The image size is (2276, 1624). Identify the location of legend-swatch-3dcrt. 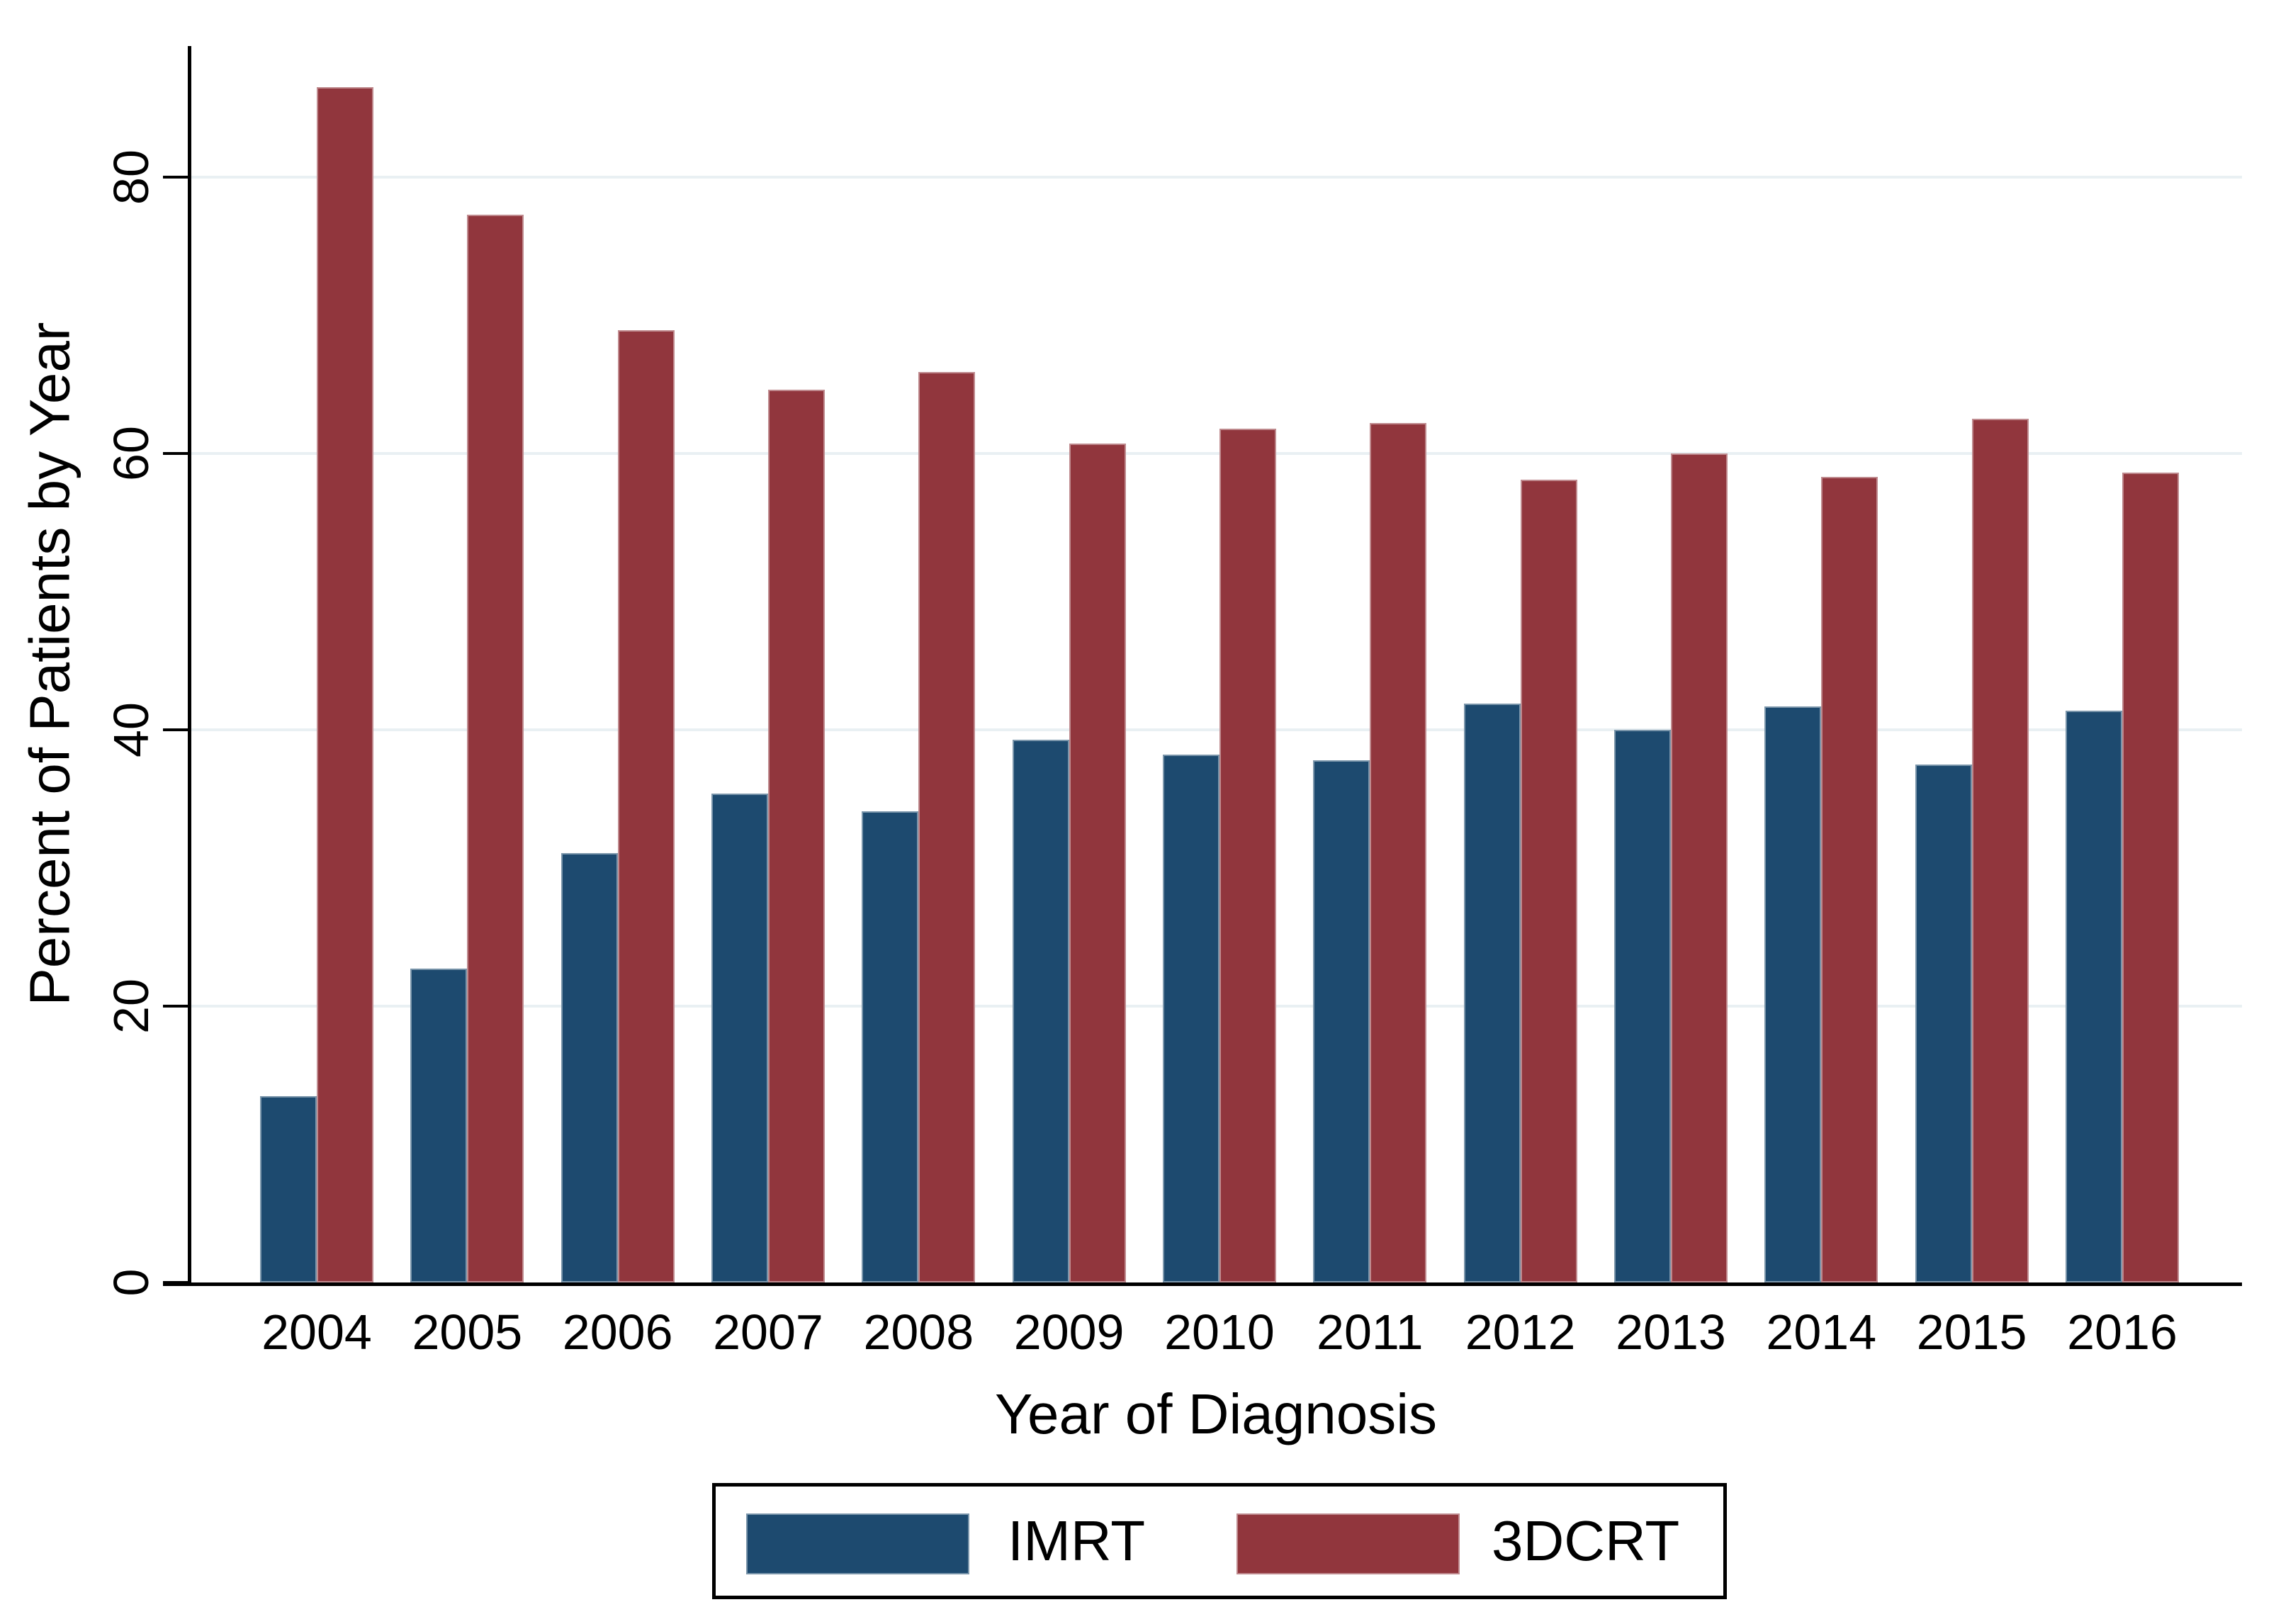
(1348, 1543).